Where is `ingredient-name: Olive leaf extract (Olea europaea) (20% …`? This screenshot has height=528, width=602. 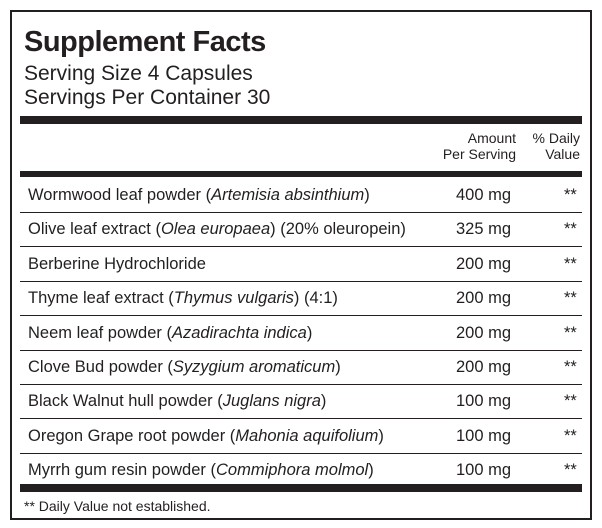
ingredient-name: Olive leaf extract (Olea europaea) (20% … is located at coordinates (217, 229).